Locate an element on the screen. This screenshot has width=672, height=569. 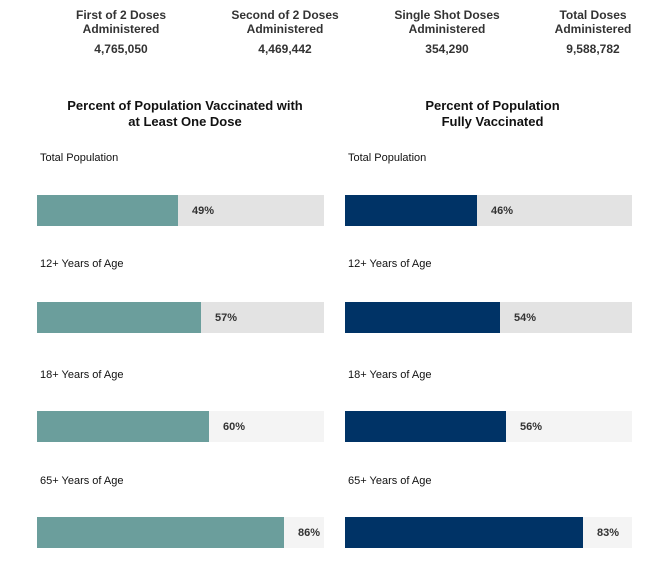
data-label: 56% is located at coordinates (531, 427).